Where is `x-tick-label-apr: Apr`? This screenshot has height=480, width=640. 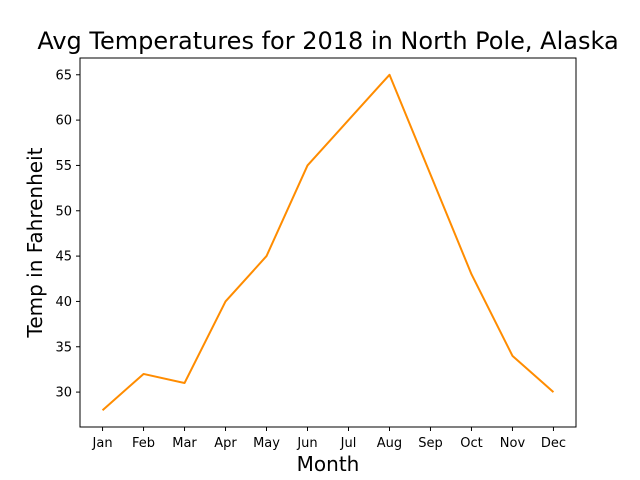 x-tick-label-apr: Apr is located at coordinates (225, 443).